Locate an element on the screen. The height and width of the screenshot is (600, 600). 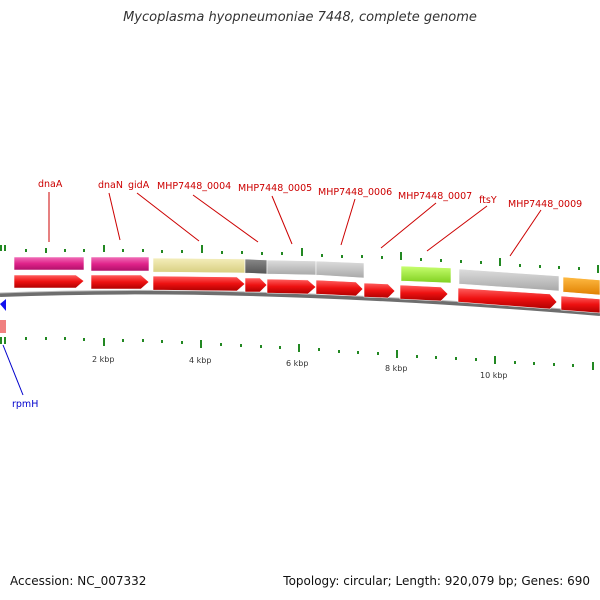
cds-arrow-gidA is located at coordinates (199, 283).